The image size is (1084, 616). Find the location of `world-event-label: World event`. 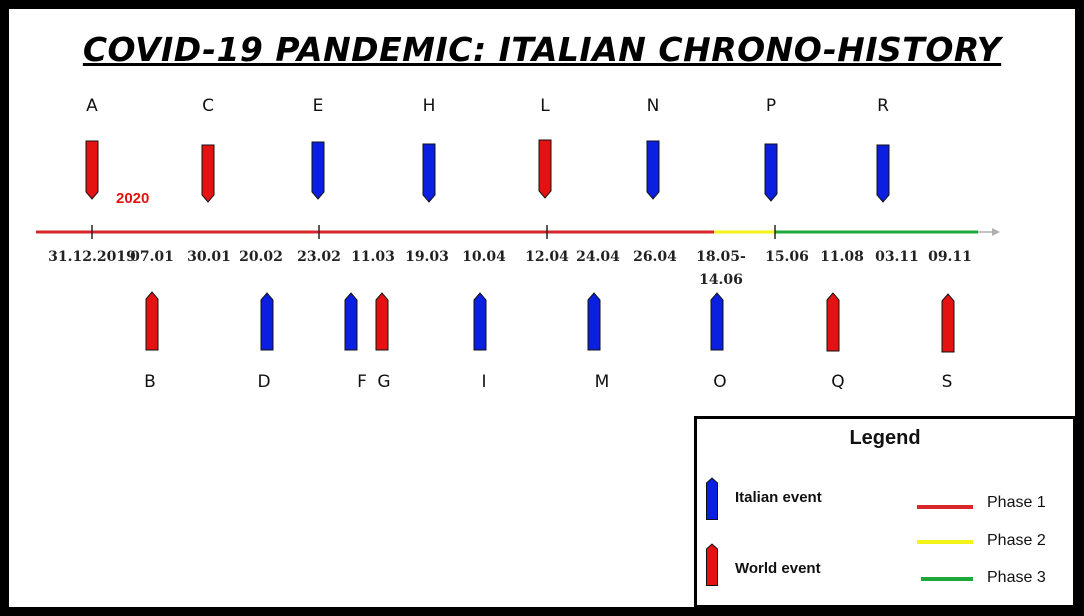

world-event-label: World event is located at coordinates (778, 568).